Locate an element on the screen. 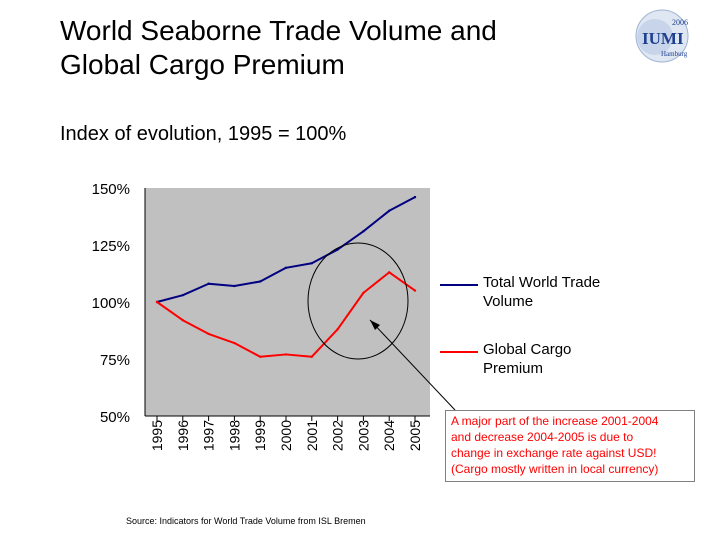  title-line-1: World Seaborne Trade Volume and is located at coordinates (278, 30).